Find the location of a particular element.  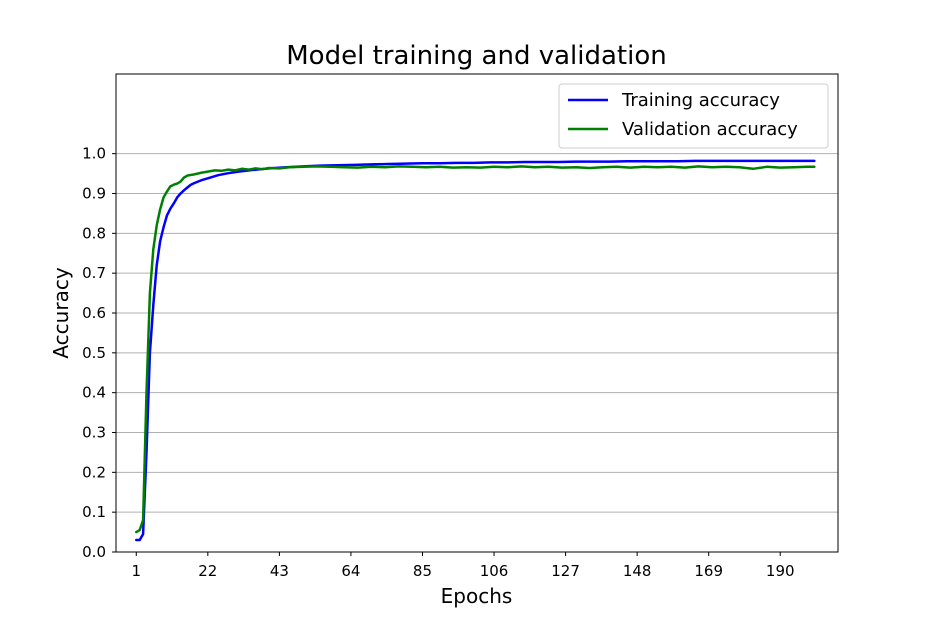

legend-label-training: Training accuracy is located at coordinates (700, 100).